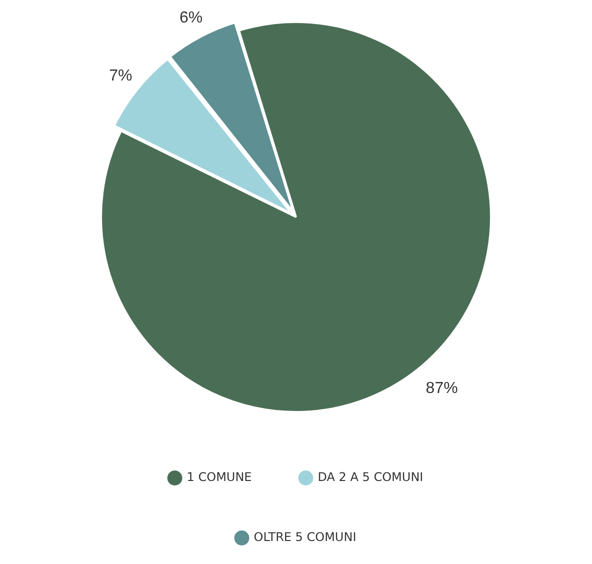  What do you see at coordinates (305, 537) in the screenshot?
I see `legend-label: OLTRE 5 COMUNI` at bounding box center [305, 537].